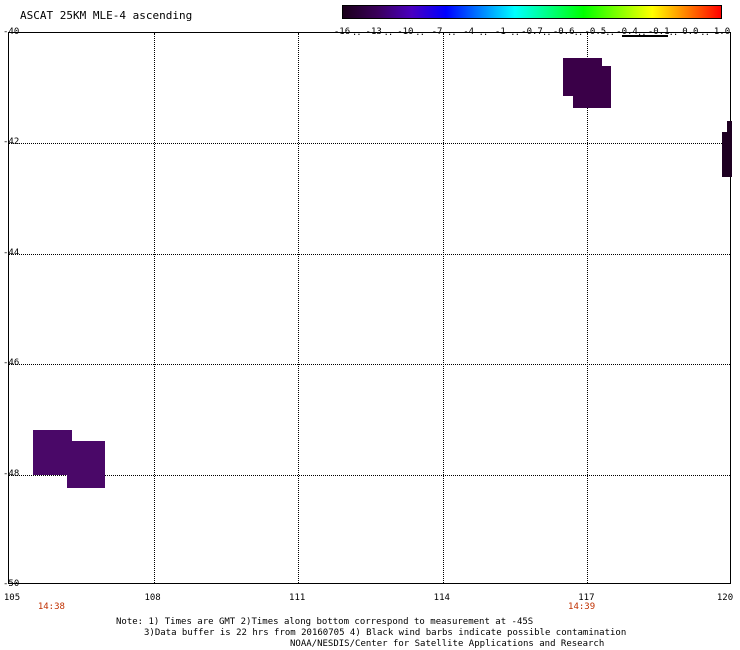 The width and height of the screenshot is (740, 650). What do you see at coordinates (152, 598) in the screenshot?
I see `longitude-tick-label: 108` at bounding box center [152, 598].